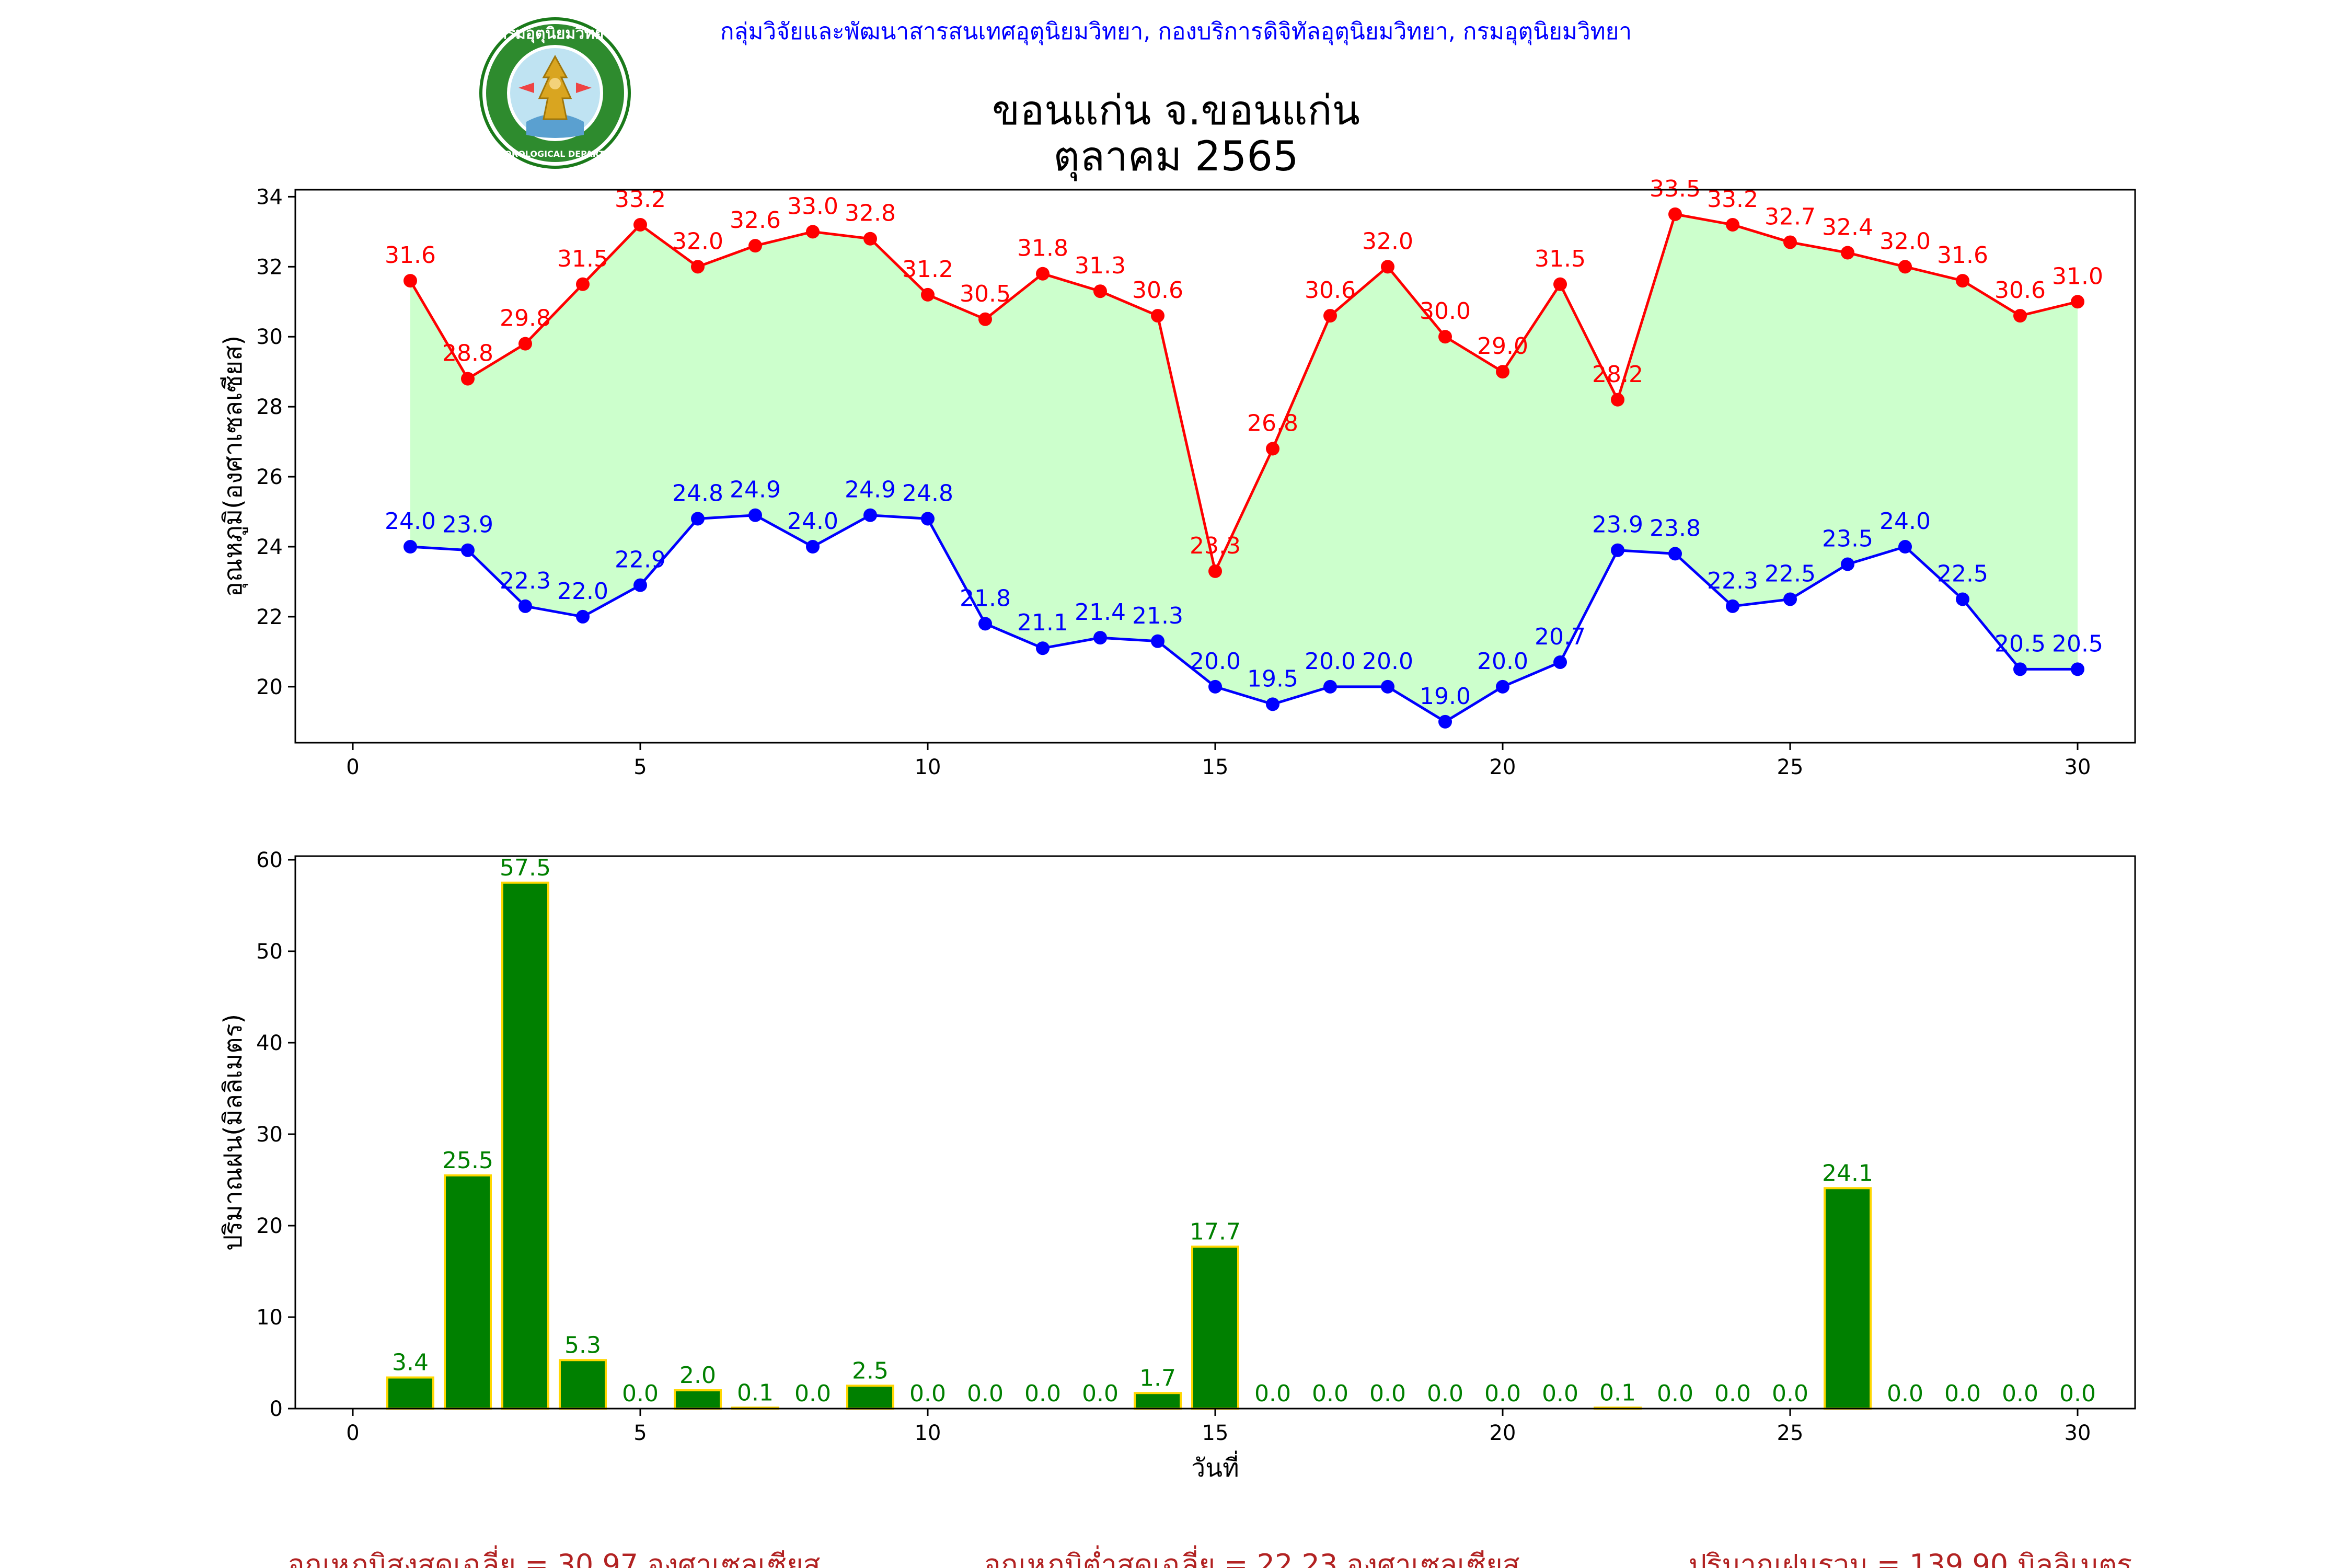 This screenshot has height=1568, width=2352. I want to click on temperature-x-tick-label: 25, so click(1790, 767).